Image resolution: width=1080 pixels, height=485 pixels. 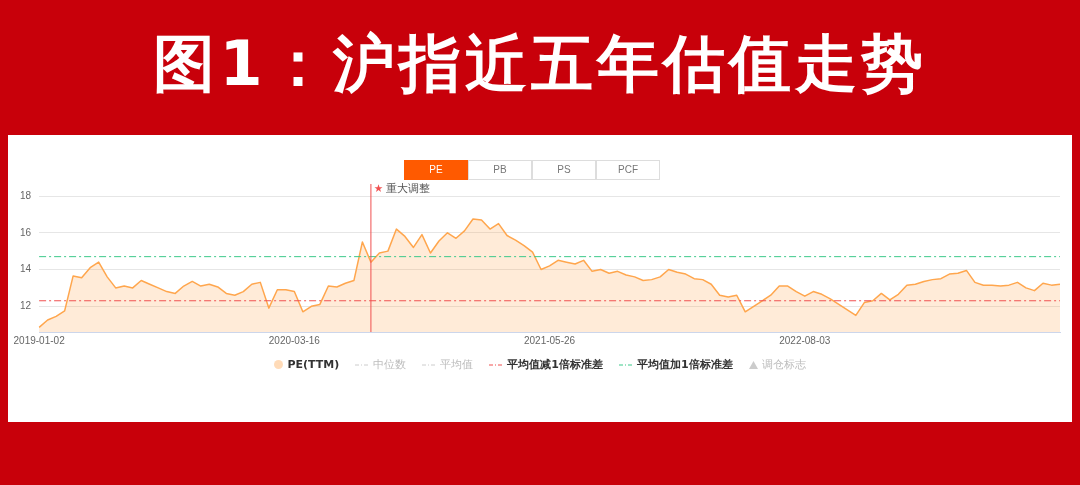 What do you see at coordinates (26, 306) in the screenshot?
I see `y-tick-label: 12` at bounding box center [26, 306].